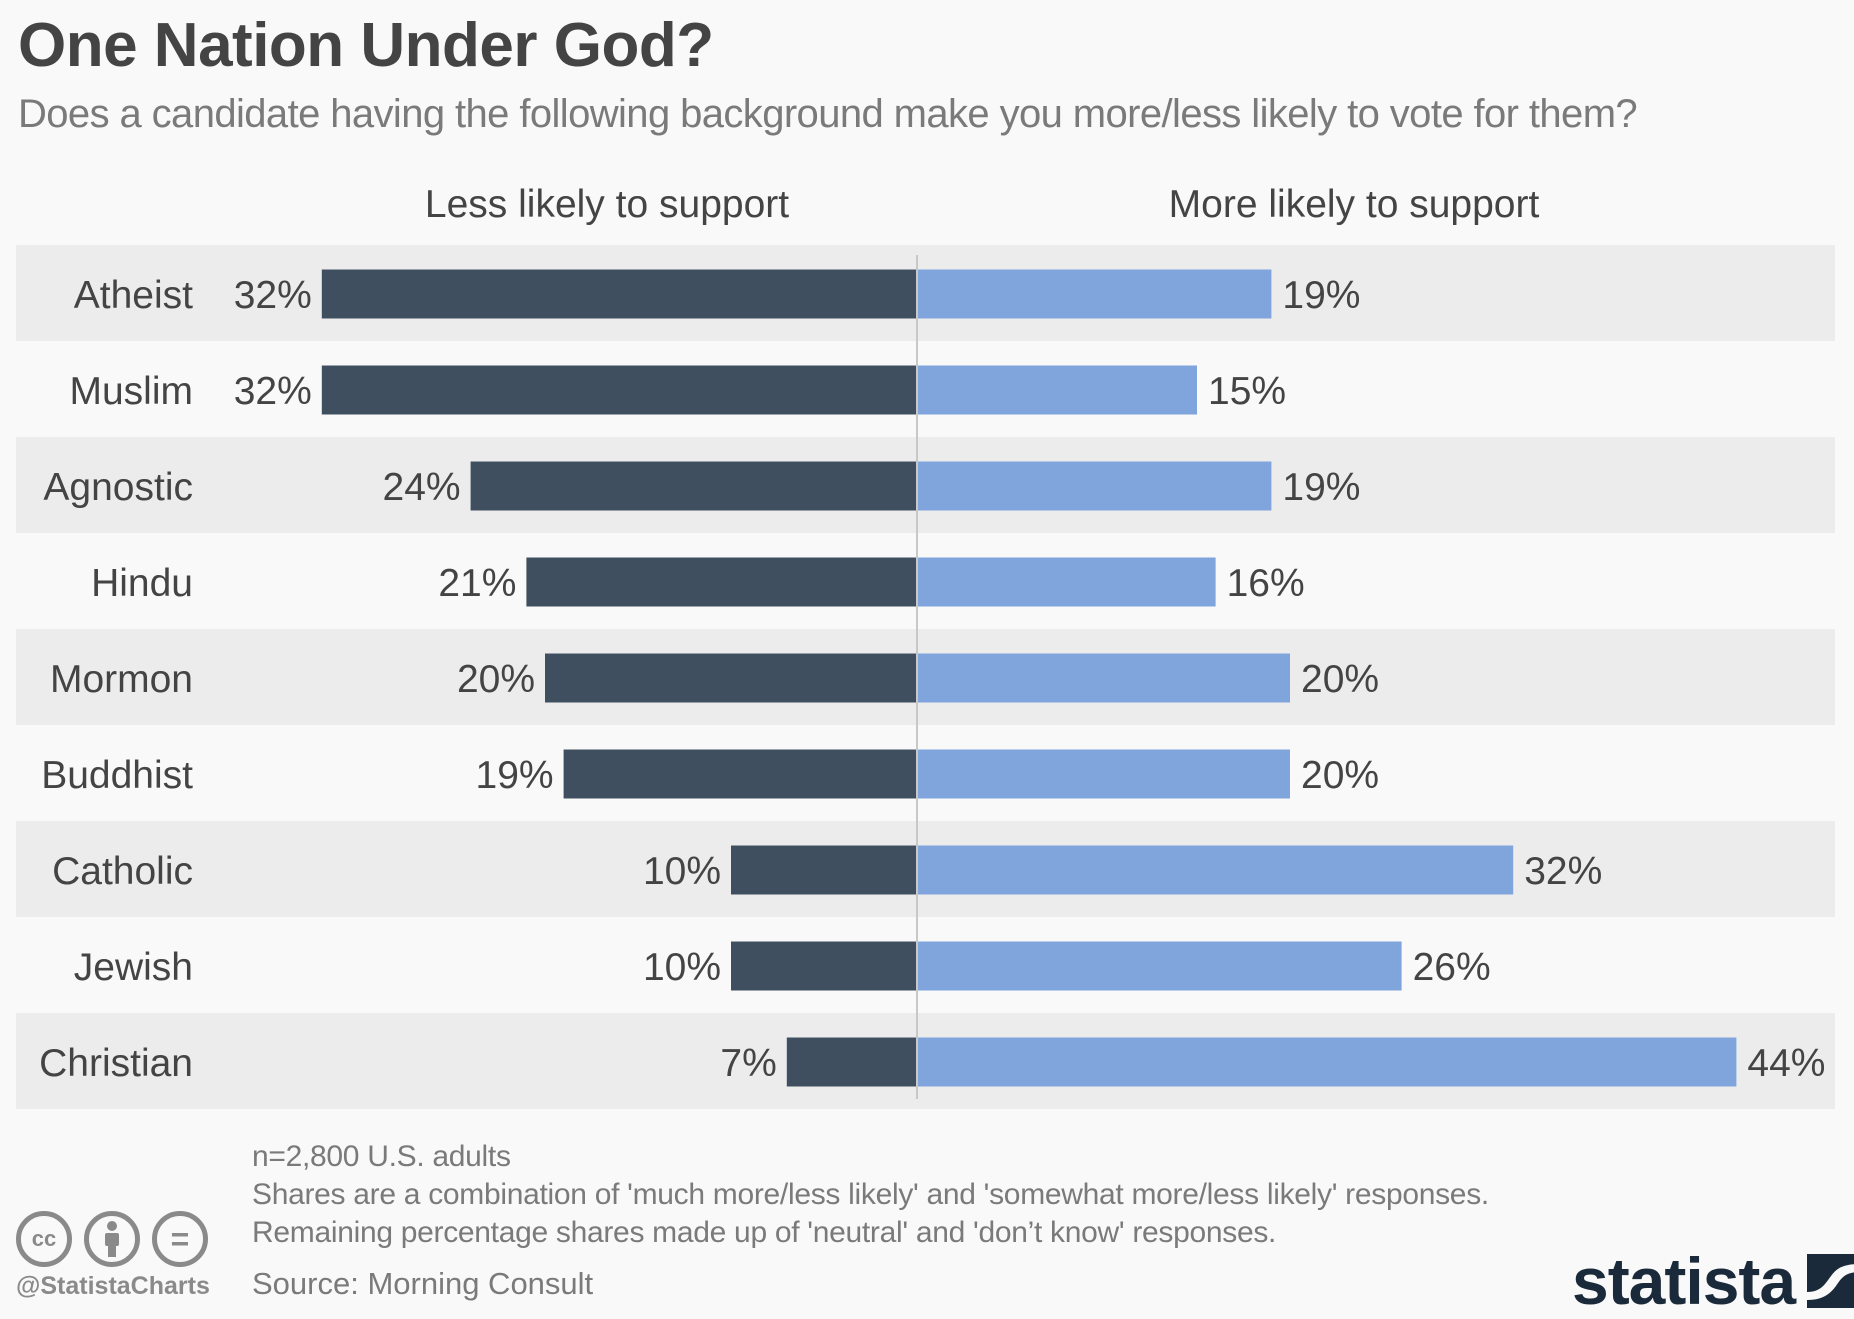 This screenshot has height=1319, width=1854. What do you see at coordinates (1104, 678) in the screenshot?
I see `bar-more-mormon` at bounding box center [1104, 678].